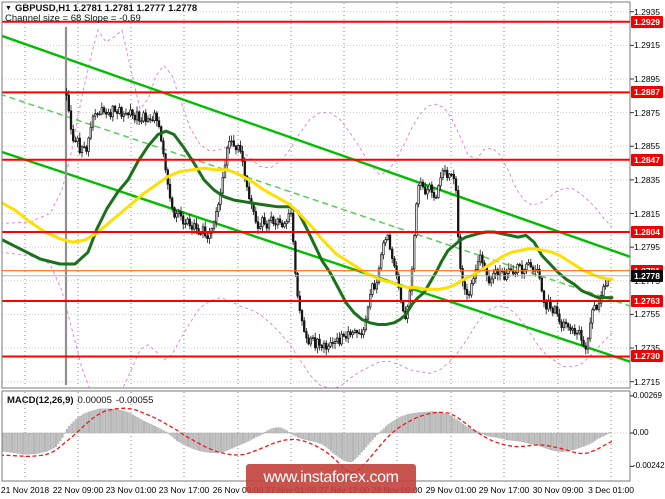 The width and height of the screenshot is (665, 499). I want to click on level-price-badge: 1.2763, so click(647, 300).